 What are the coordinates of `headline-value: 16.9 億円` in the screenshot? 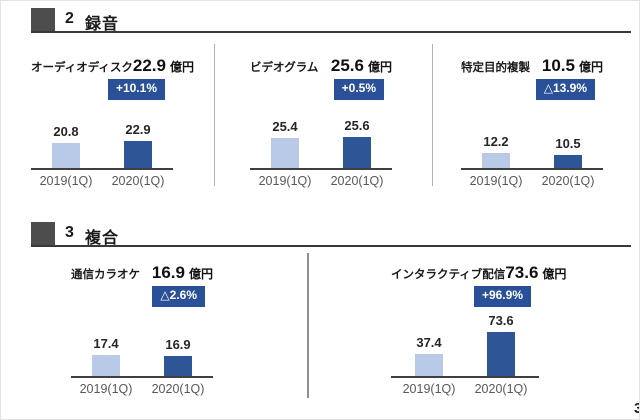 It's located at (182, 273).